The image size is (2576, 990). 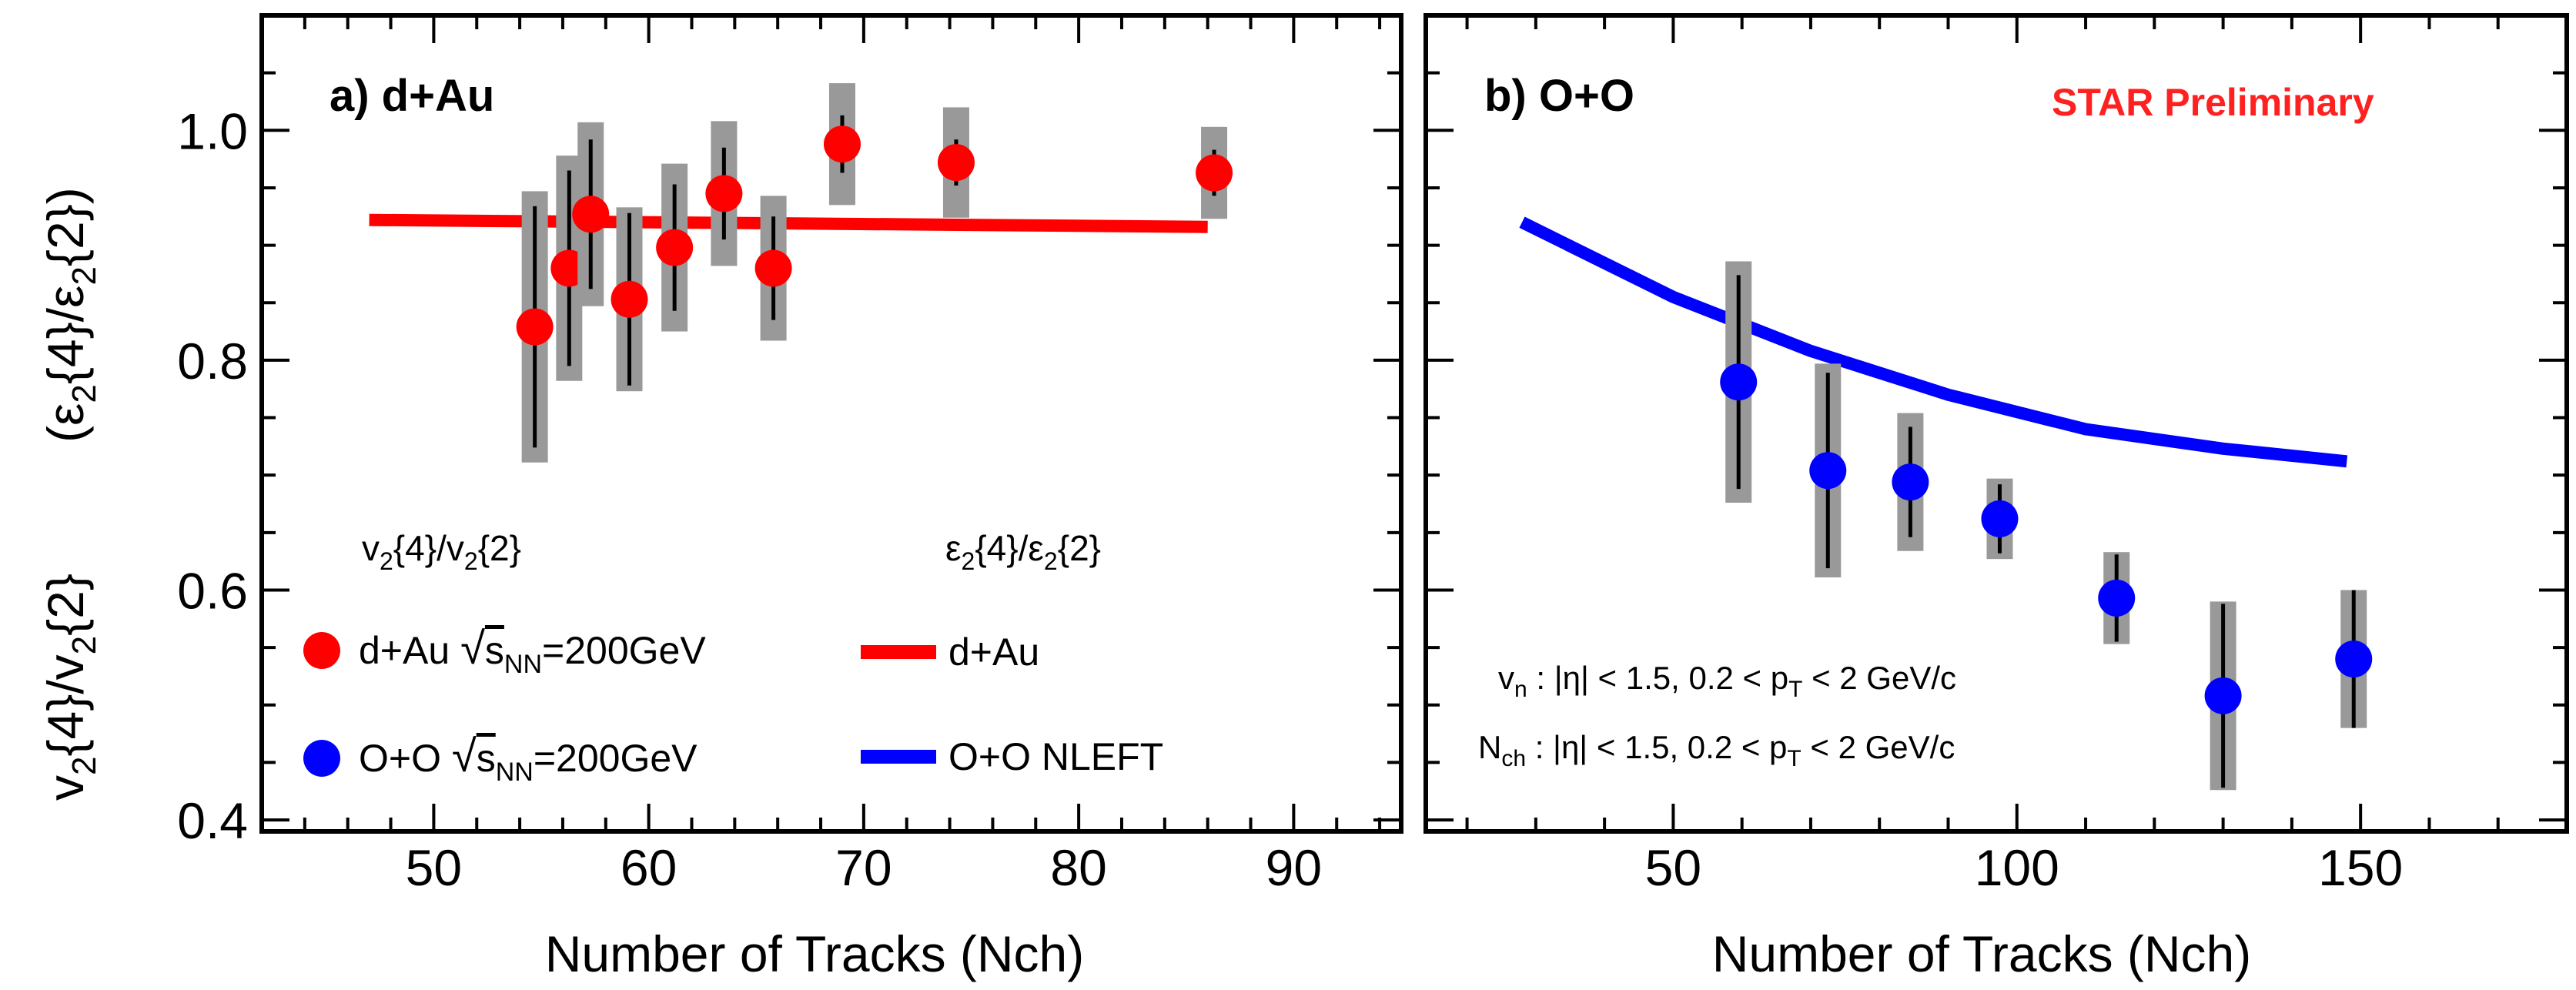 I want to click on x-axis-title-b: Number of Tracks (Nch), so click(x=1981, y=953).